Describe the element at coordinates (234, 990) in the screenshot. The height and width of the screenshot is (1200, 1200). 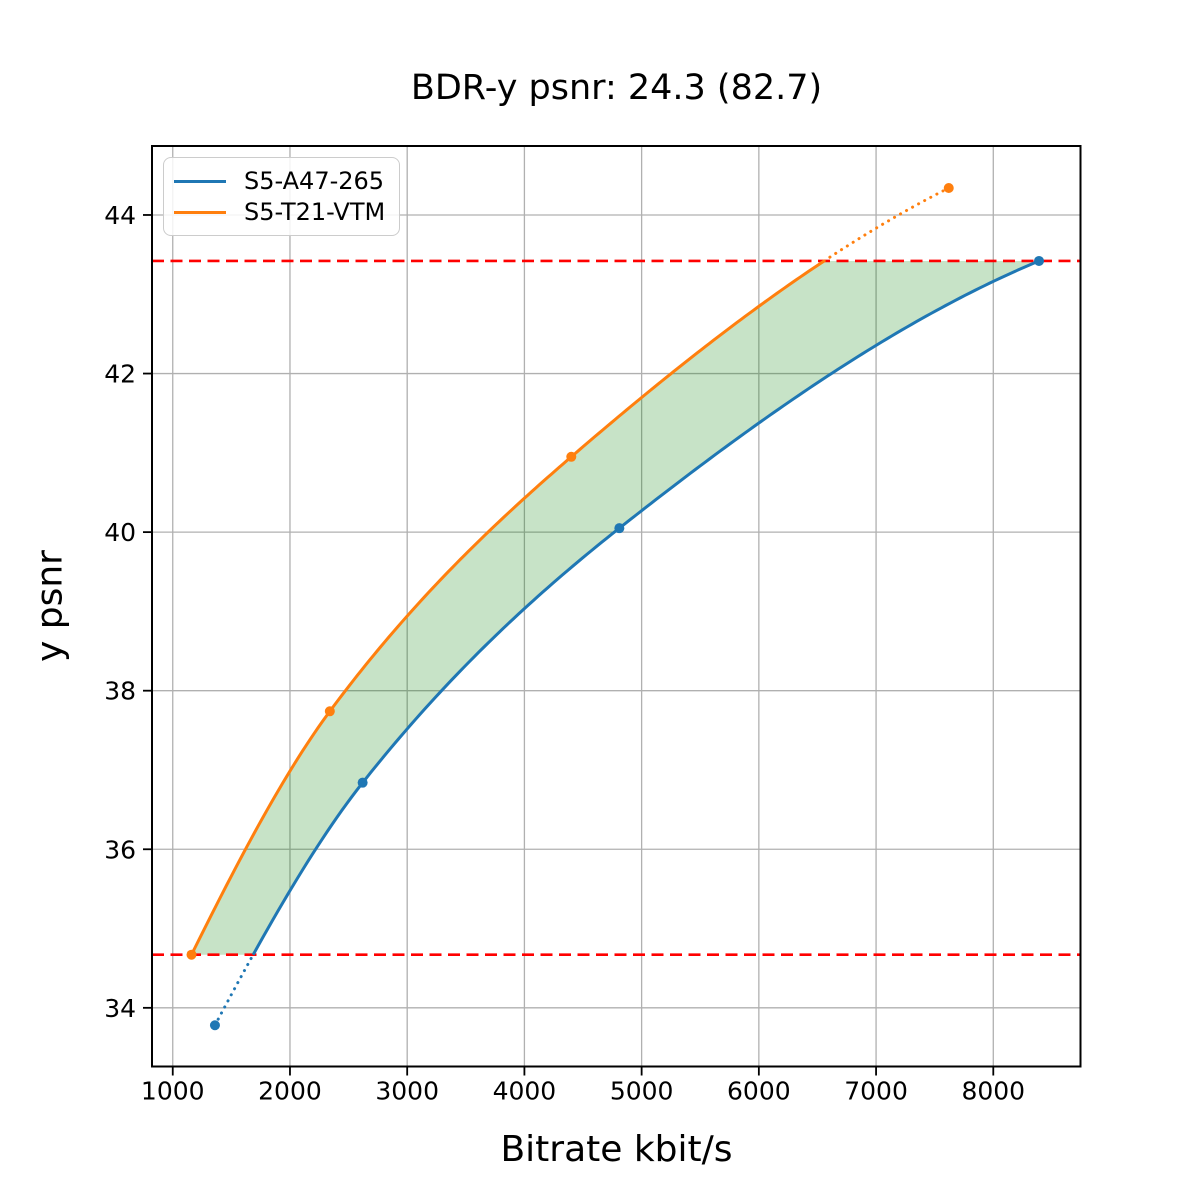
I see `series-blue-dotted` at that location.